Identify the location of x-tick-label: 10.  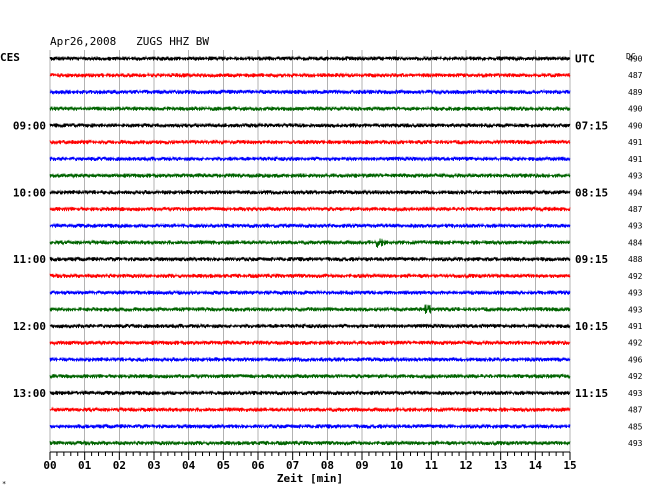
(396, 465).